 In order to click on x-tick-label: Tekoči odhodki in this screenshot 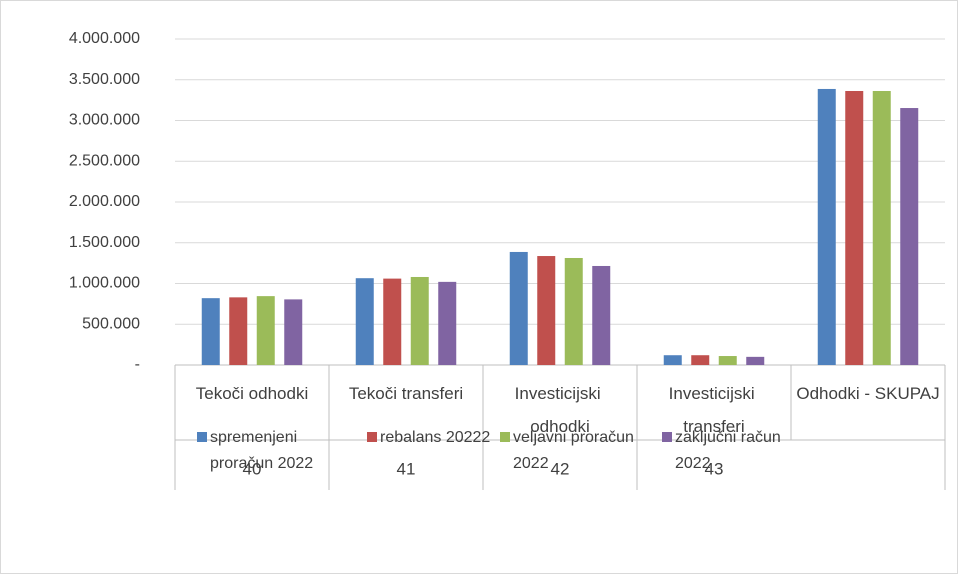, I will do `click(252, 393)`.